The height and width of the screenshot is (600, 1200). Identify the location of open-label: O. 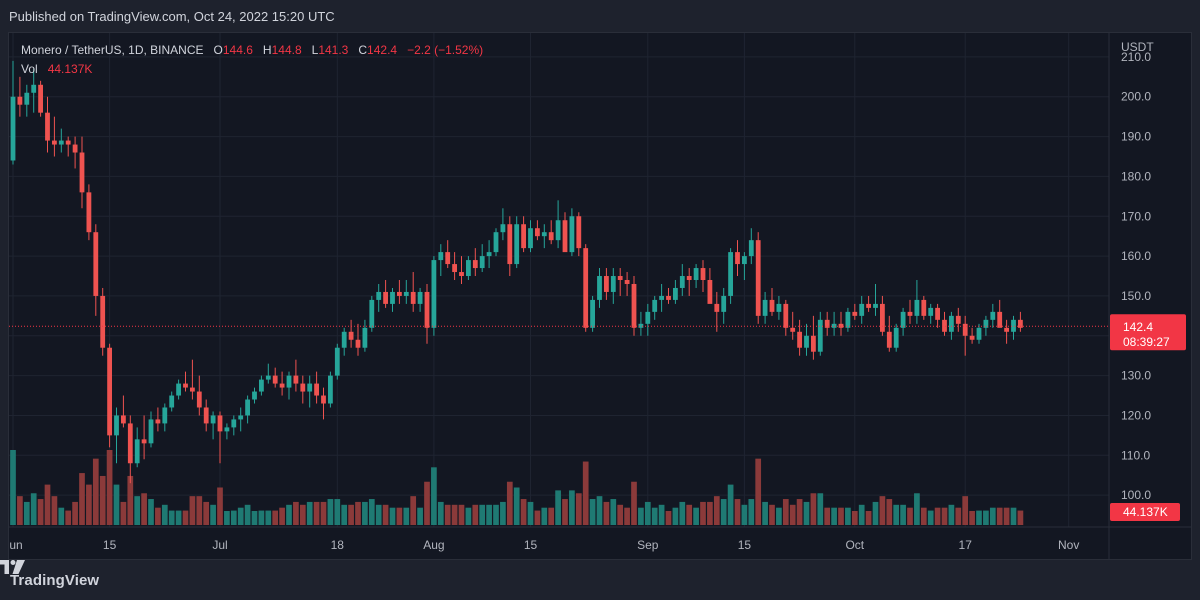
(218, 50).